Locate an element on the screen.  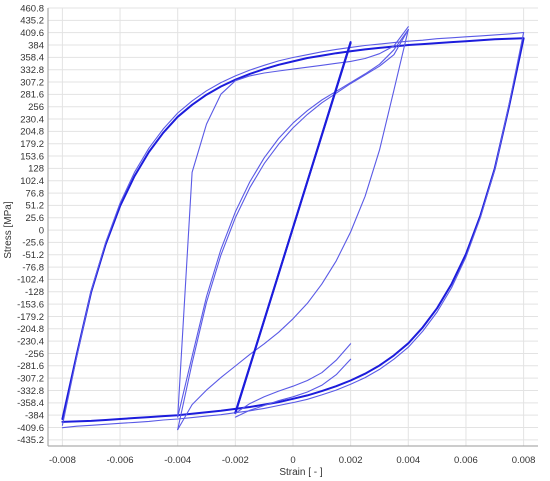
y-tick-label: -358.4 is located at coordinates (30, 403).